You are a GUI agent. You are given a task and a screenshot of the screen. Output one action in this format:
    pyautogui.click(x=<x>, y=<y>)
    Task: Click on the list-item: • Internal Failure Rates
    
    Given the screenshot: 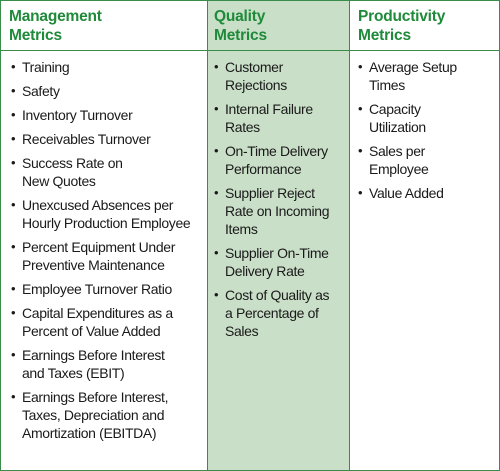 What is the action you would take?
    pyautogui.click(x=263, y=118)
    